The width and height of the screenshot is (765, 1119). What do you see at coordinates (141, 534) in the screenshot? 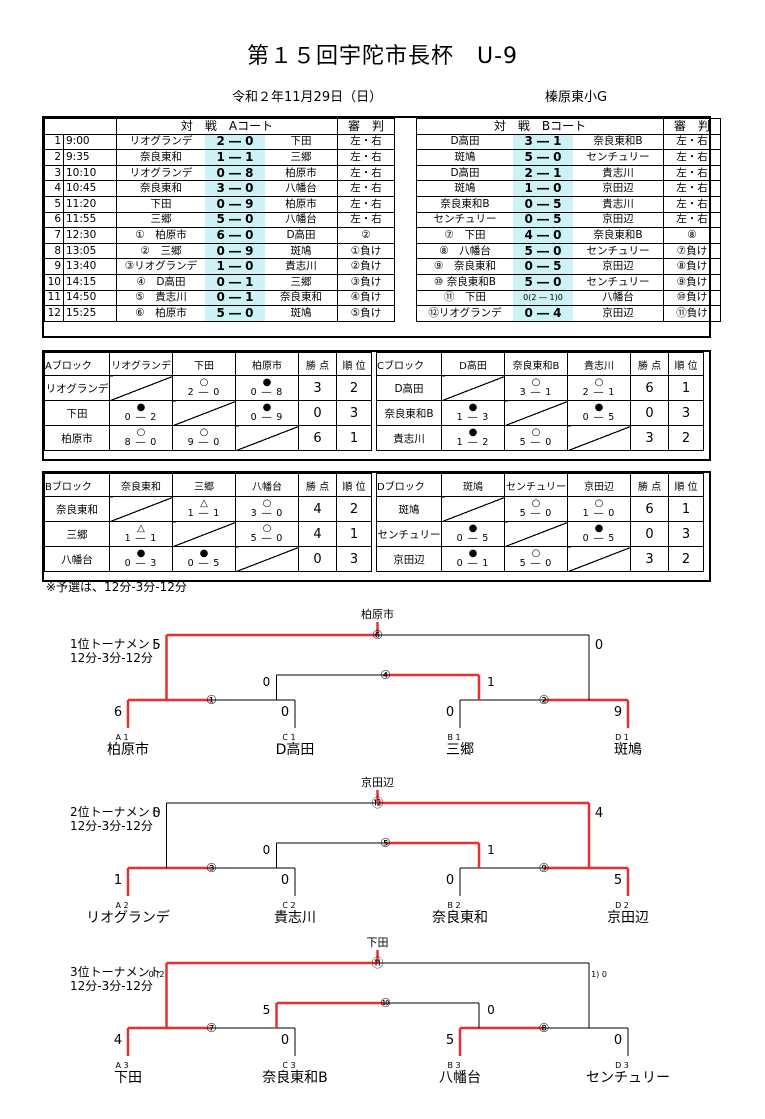
I see `result-cell: △ 1 ― 1` at bounding box center [141, 534].